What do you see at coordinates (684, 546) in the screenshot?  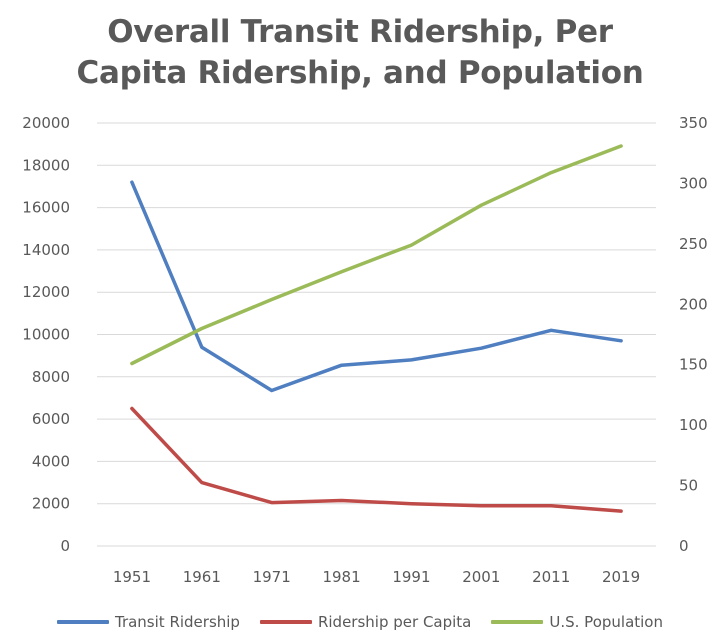 I see `right-axis-tick-label: 0` at bounding box center [684, 546].